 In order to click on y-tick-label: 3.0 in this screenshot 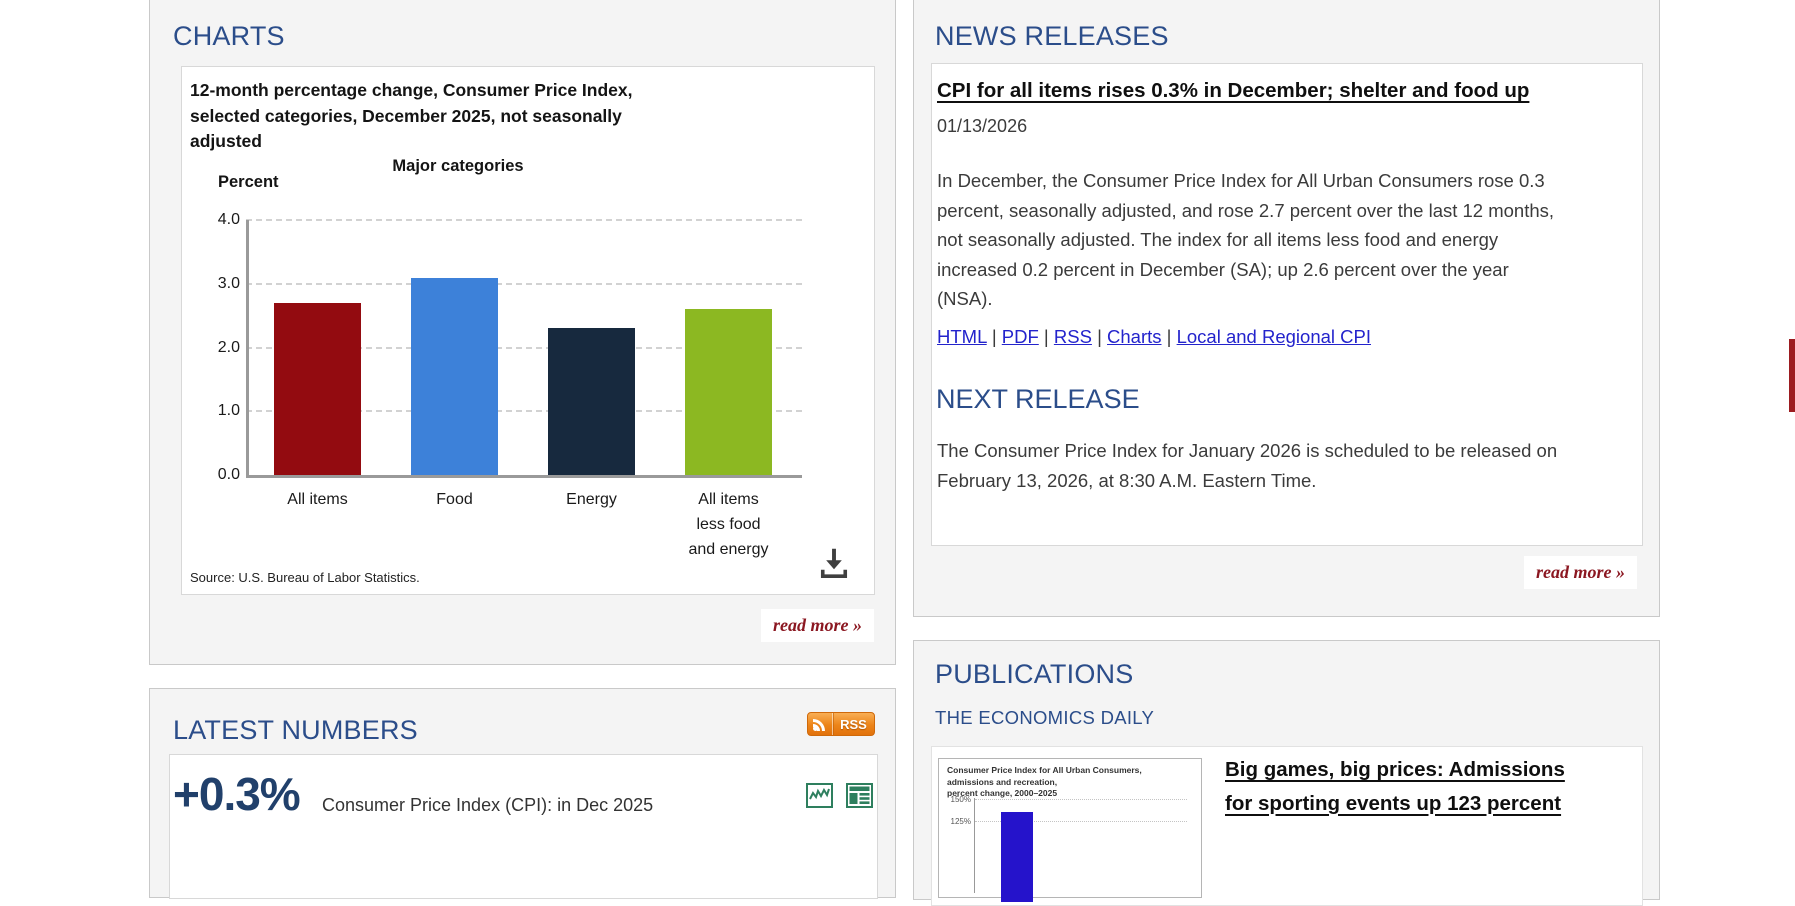, I will do `click(228, 283)`.